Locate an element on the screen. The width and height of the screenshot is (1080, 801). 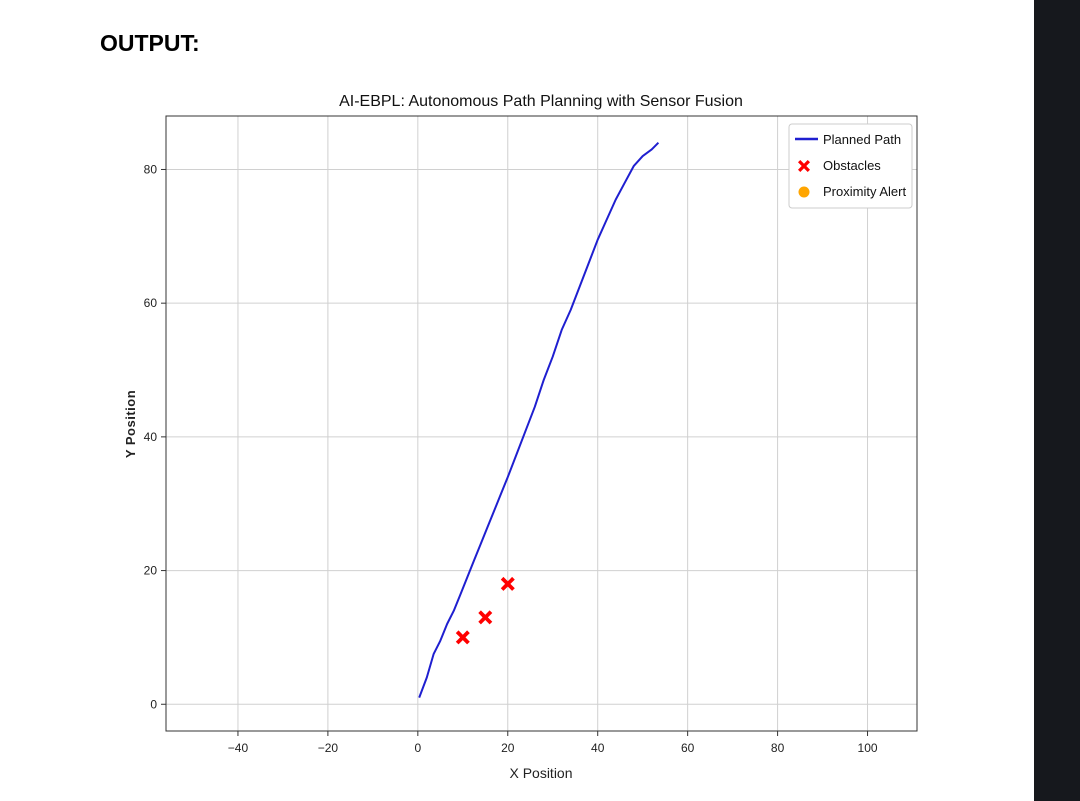
output-heading: OUTPUT: is located at coordinates (150, 43).